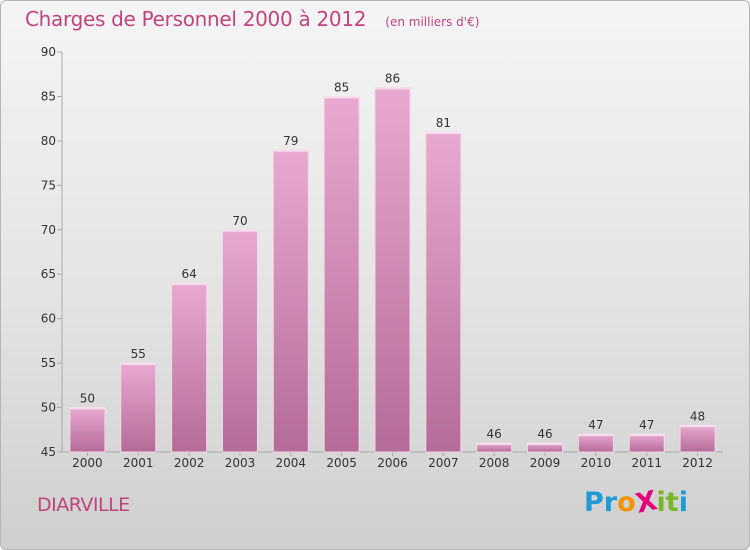  What do you see at coordinates (697, 416) in the screenshot?
I see `data-label-2012: 48` at bounding box center [697, 416].